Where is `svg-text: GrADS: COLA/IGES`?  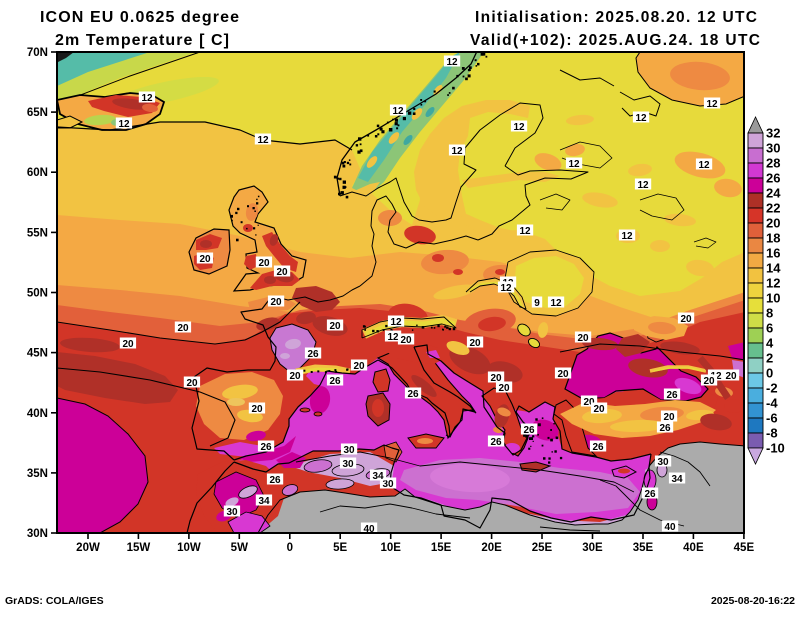 svg-text: GrADS: COLA/IGES is located at coordinates (54, 601).